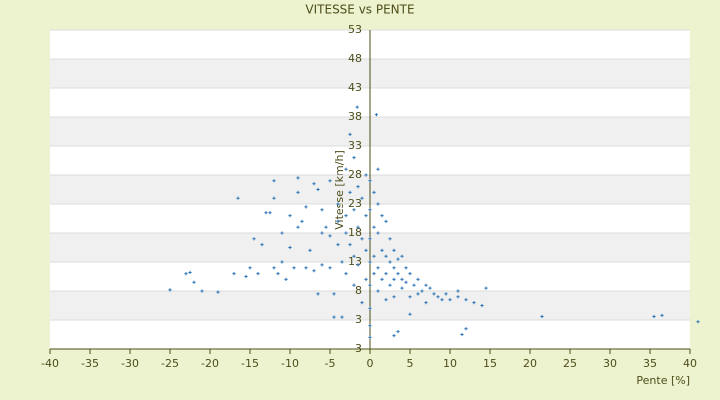 The width and height of the screenshot is (720, 400). Describe the element at coordinates (650, 363) in the screenshot. I see `x-tick-label: 35` at that location.